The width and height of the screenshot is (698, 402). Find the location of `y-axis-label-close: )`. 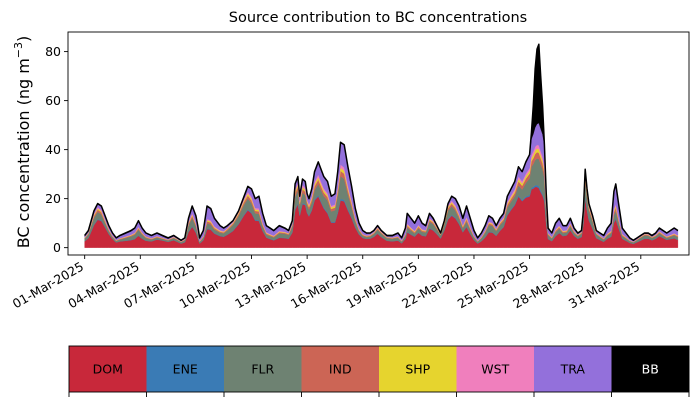

y-axis-label-close: ) is located at coordinates (23, 39).